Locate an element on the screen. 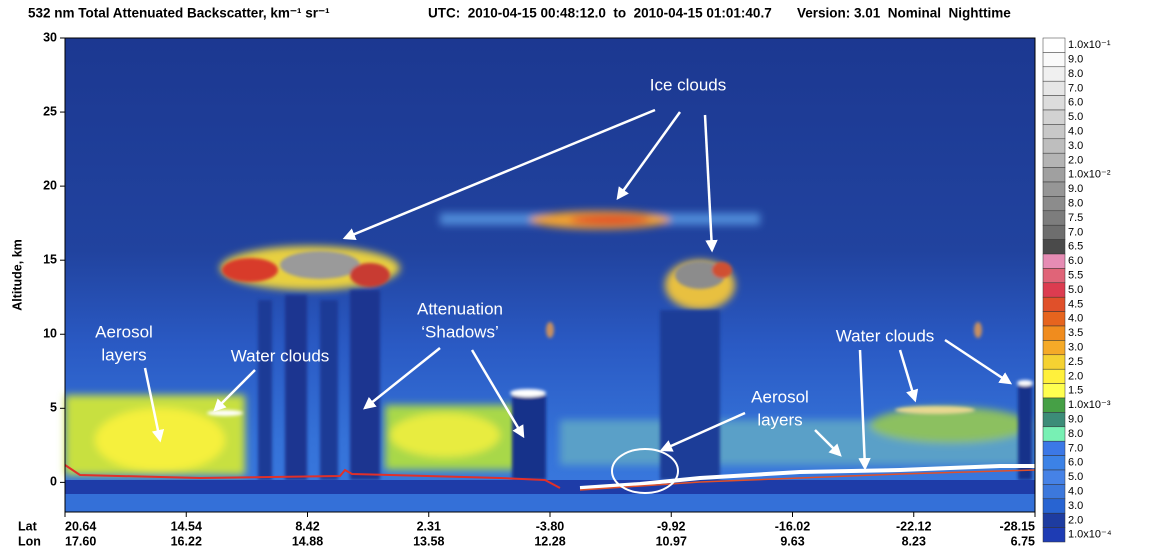 The width and height of the screenshot is (1151, 554). lat-label: 2.31 is located at coordinates (429, 526).